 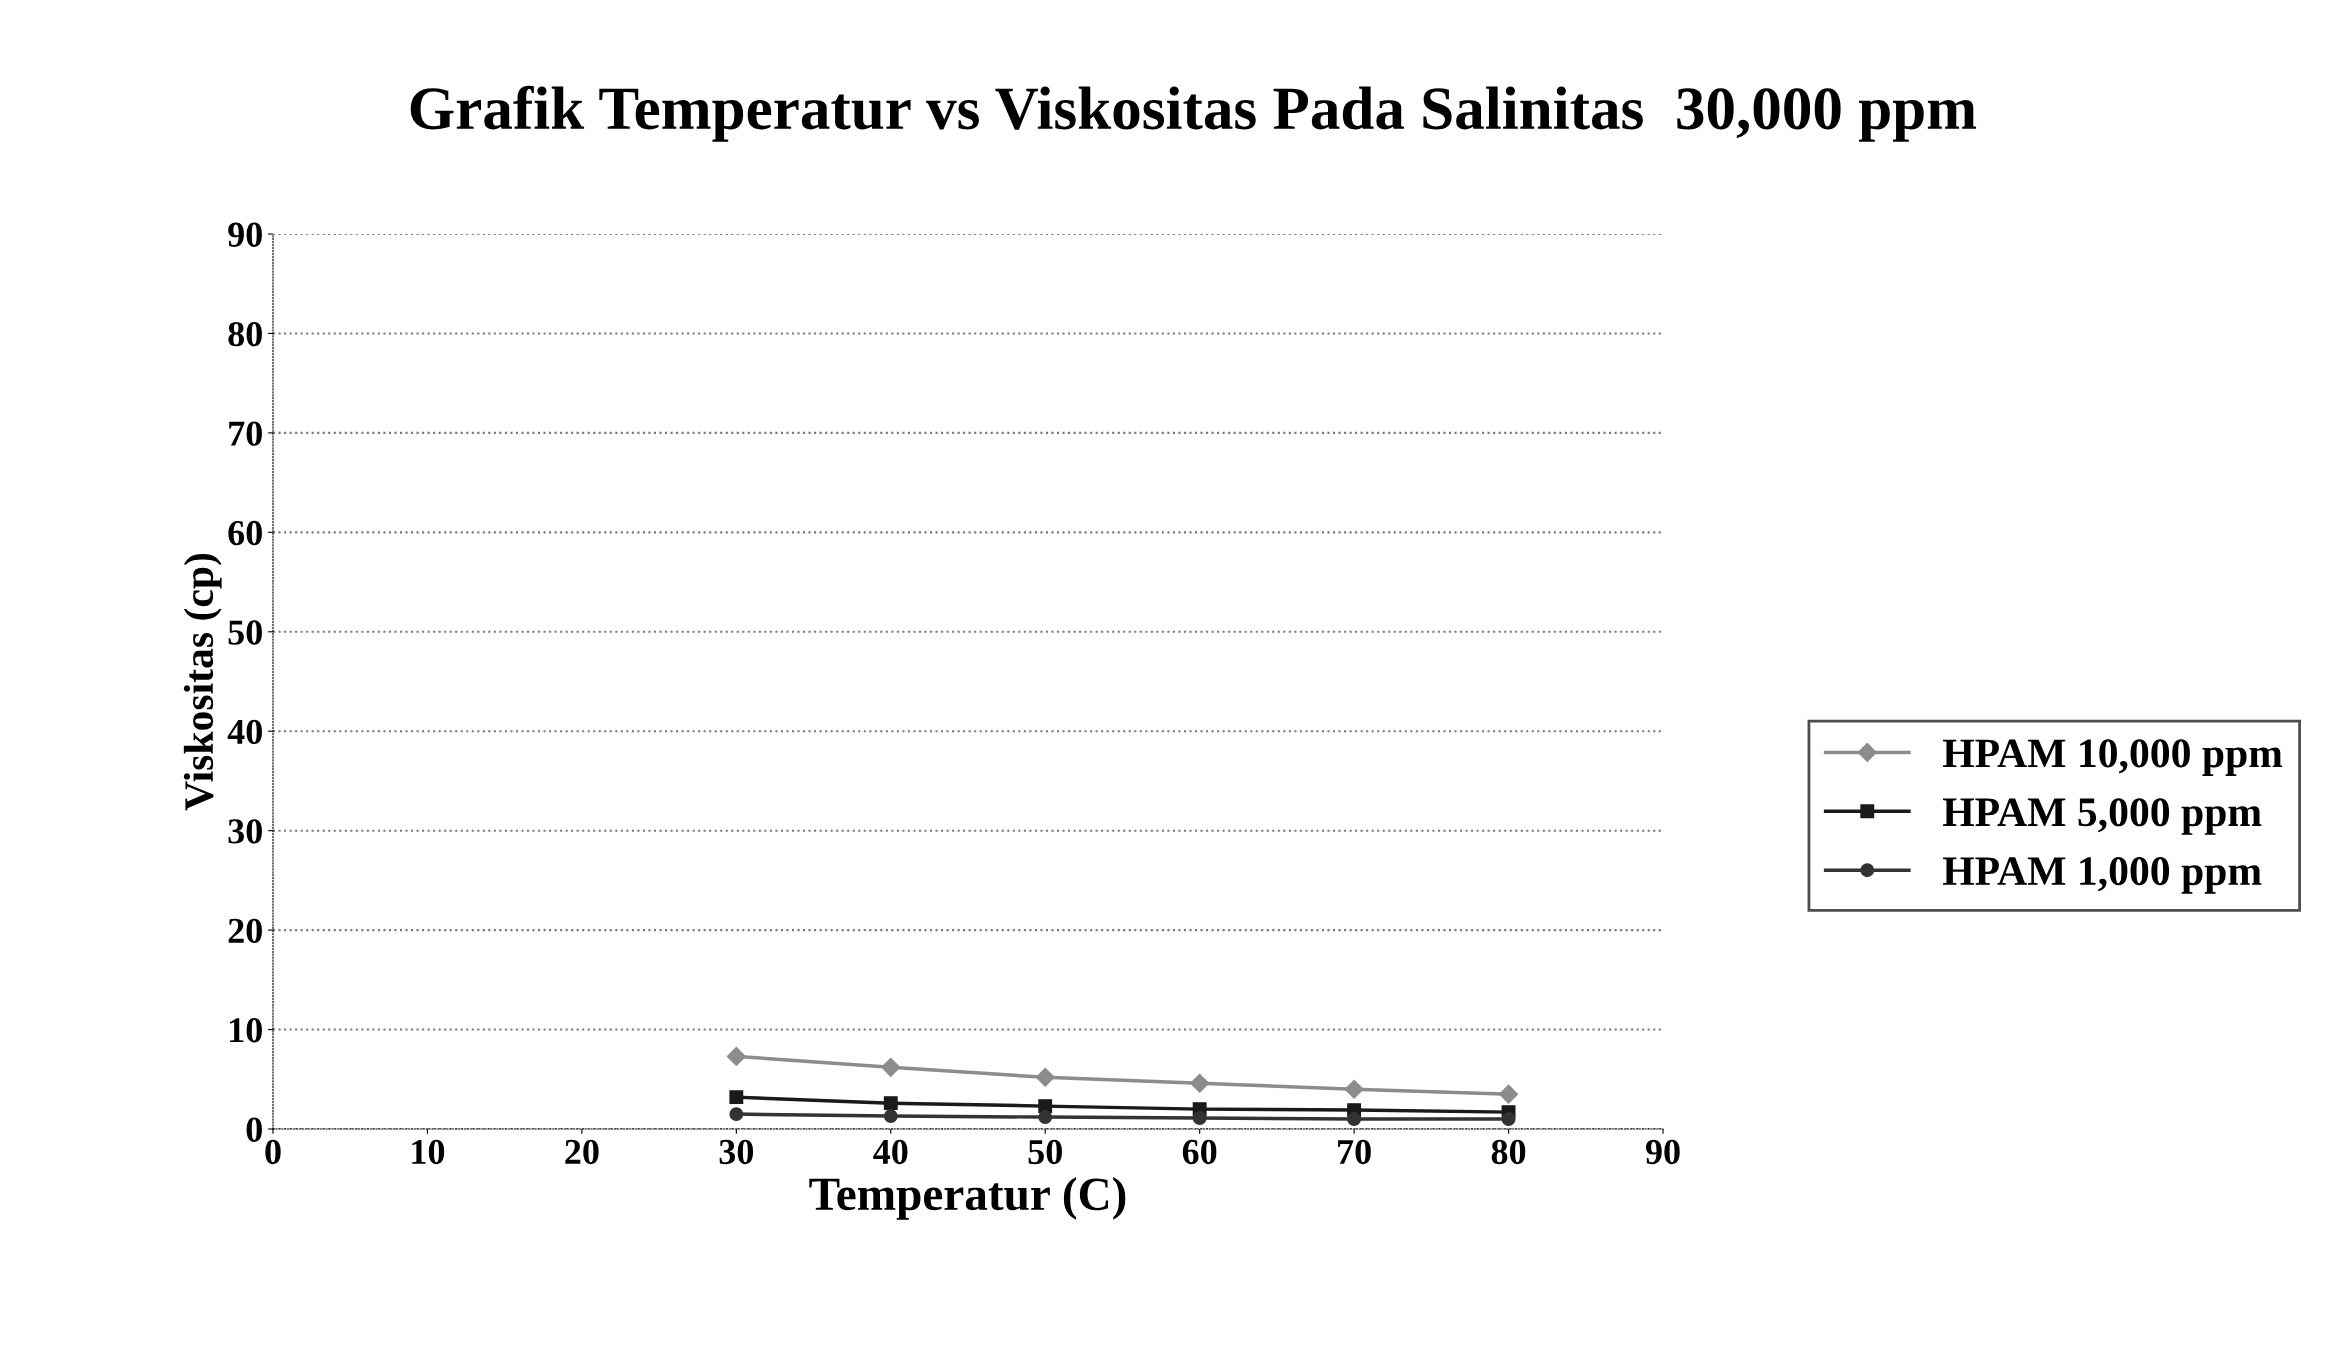 I want to click on x-tick-label: 90, so click(x=1662, y=1152).